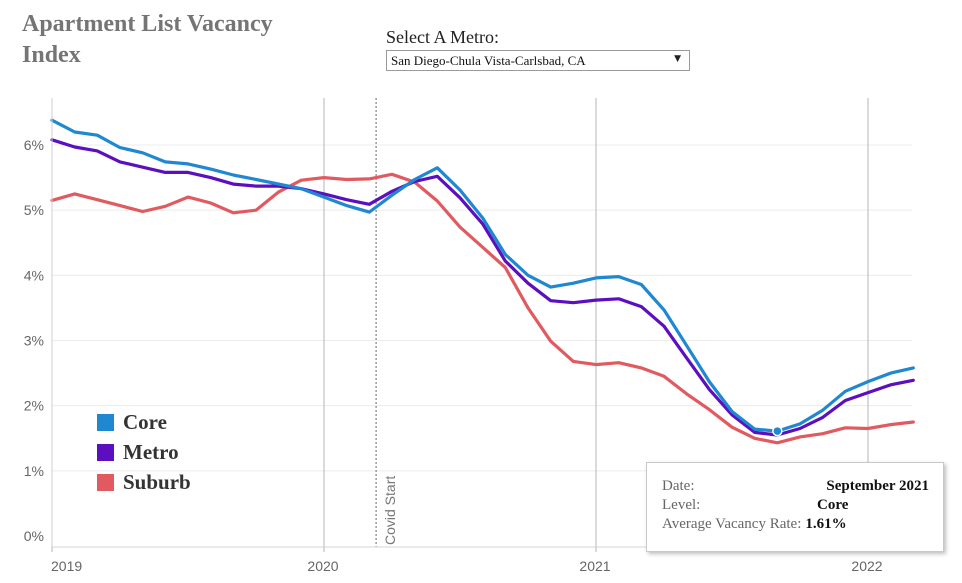  I want to click on tooltip-rate-row: Average Vacancy Rate: 1.61%, so click(795, 524).